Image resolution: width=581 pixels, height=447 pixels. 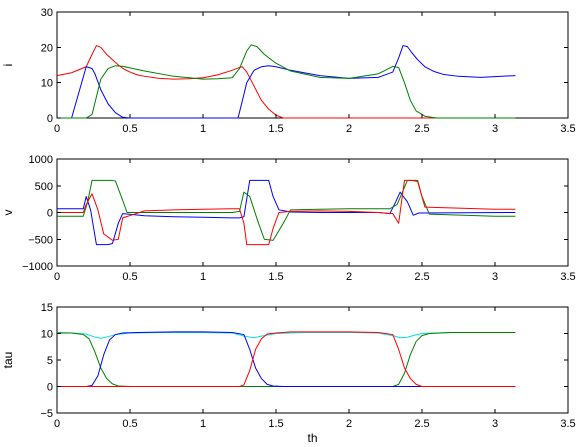 What do you see at coordinates (50, 361) in the screenshot?
I see `y-tick-label: 5` at bounding box center [50, 361].